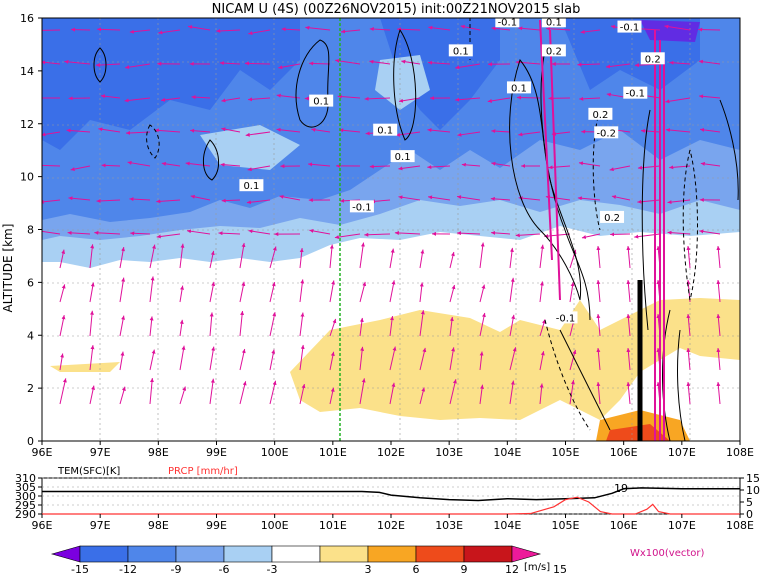 The image size is (767, 575). I want to click on contour-label: -0.2, so click(606, 133).